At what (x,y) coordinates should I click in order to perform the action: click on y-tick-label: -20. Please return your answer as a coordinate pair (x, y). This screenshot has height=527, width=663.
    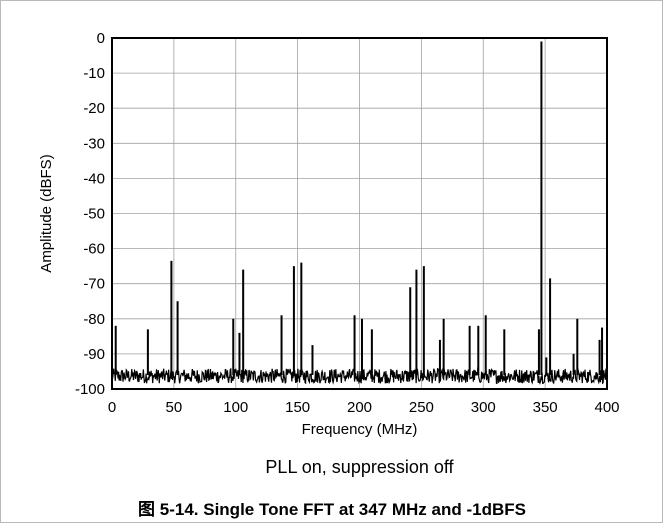
    Looking at the image, I should click on (94, 108).